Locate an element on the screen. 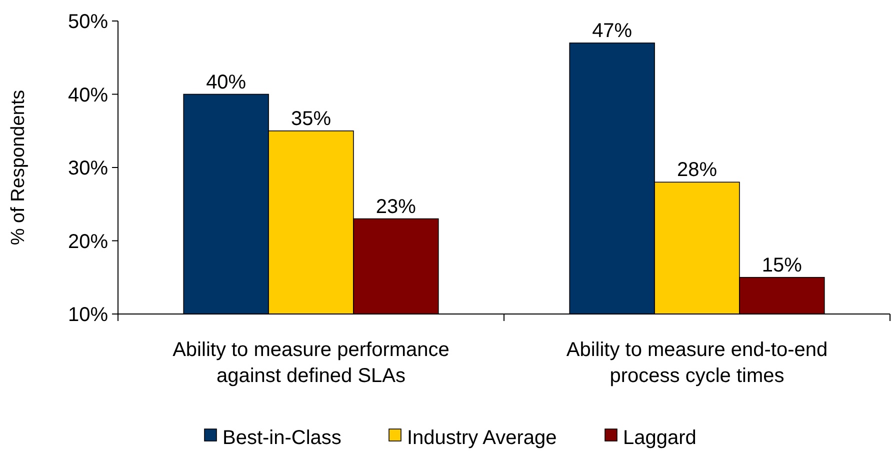  legend-label: Best-in-Class is located at coordinates (282, 438).